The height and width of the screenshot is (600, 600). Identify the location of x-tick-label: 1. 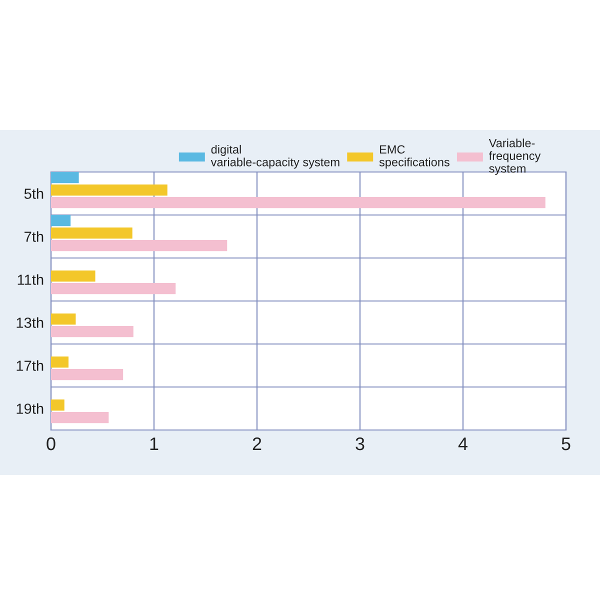
(154, 444).